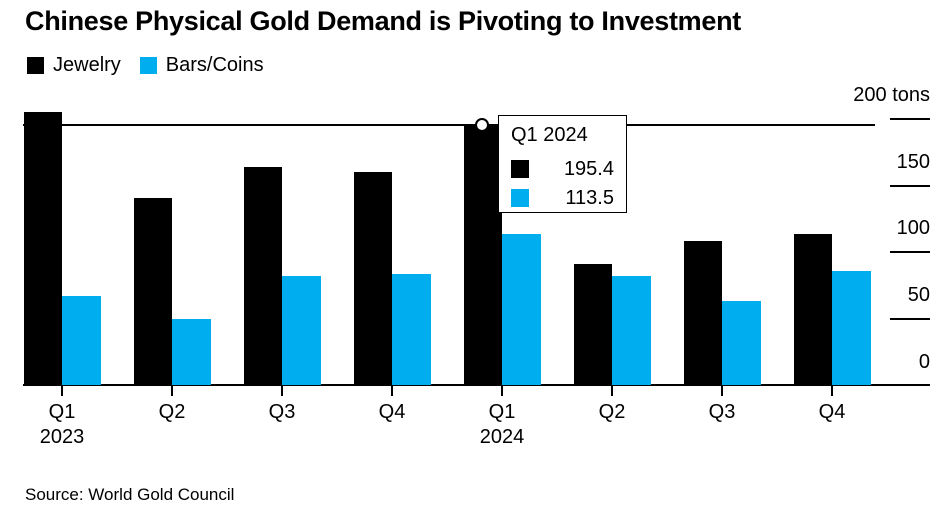  I want to click on legend-label-bars-coins: Bars/Coins, so click(214, 65).